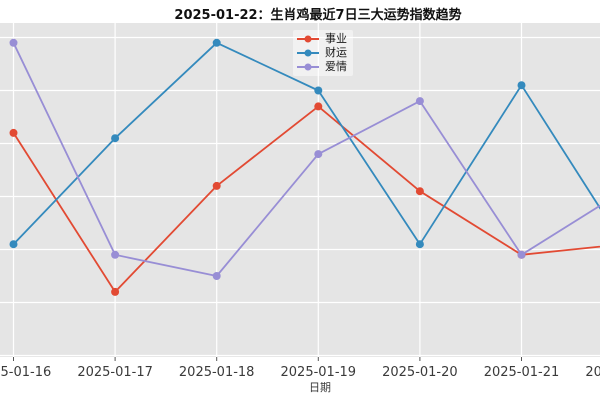 This screenshot has width=600, height=400. I want to click on x-tick-label: 2025-01-19, so click(319, 372).